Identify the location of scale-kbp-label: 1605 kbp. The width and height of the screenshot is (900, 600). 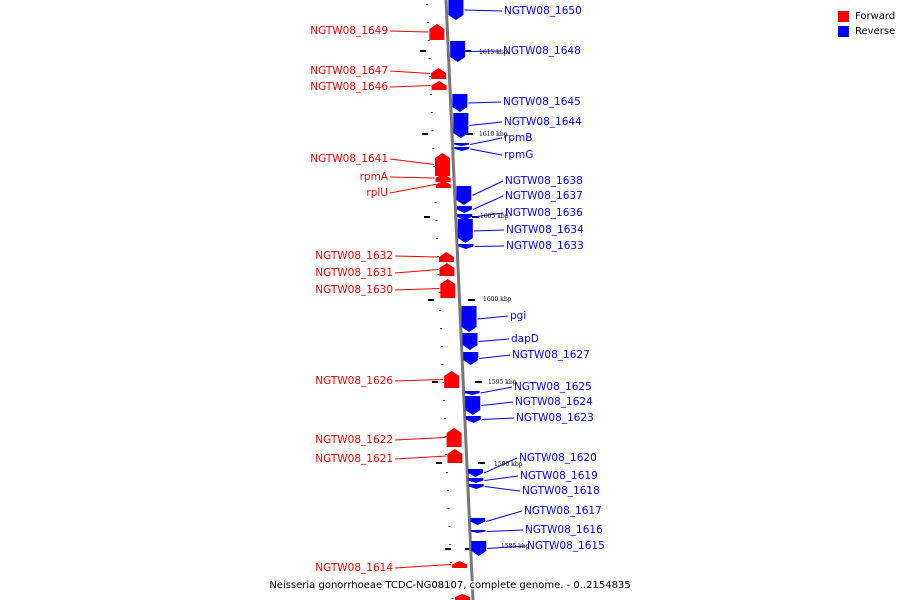
(494, 216).